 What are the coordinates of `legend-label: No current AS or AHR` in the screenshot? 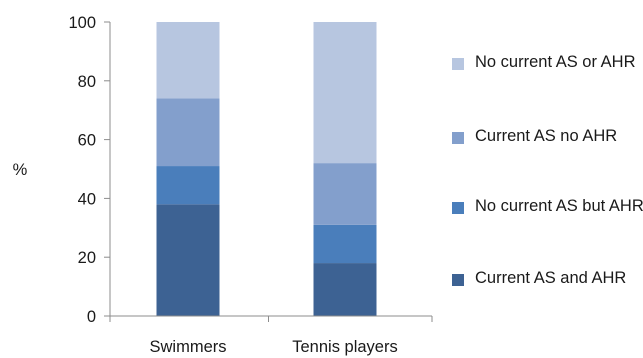 It's located at (555, 62).